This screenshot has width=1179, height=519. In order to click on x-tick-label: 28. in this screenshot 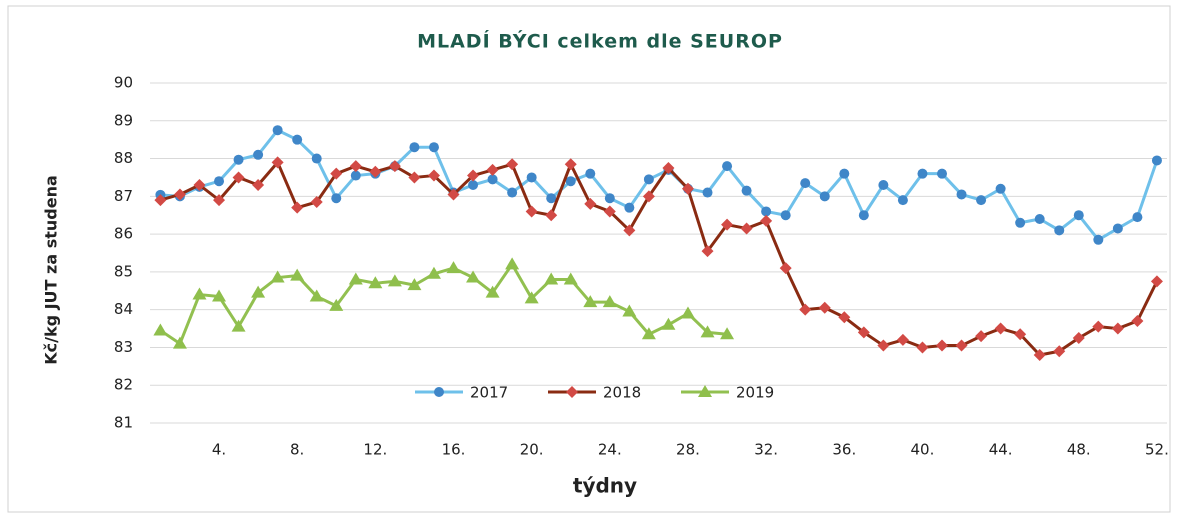, I will do `click(688, 450)`.